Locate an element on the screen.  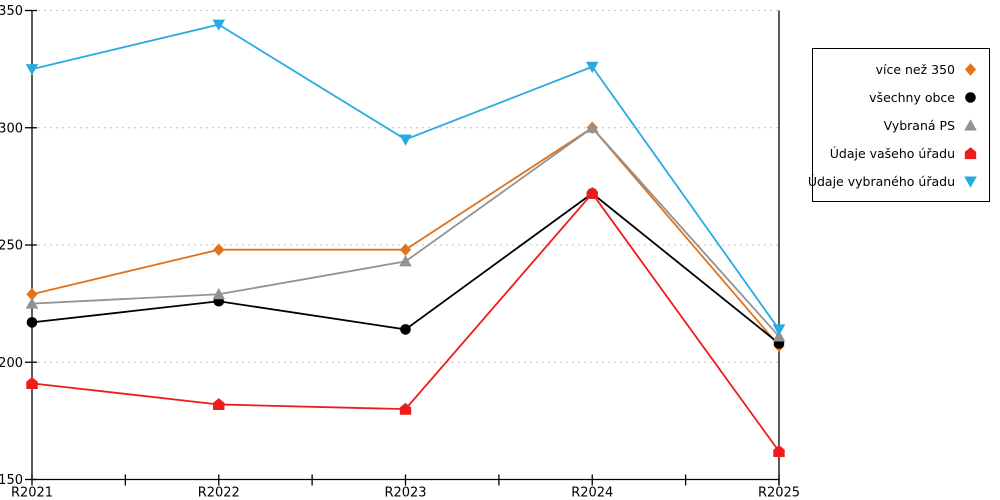
x-tick-label: R2023 is located at coordinates (405, 493).